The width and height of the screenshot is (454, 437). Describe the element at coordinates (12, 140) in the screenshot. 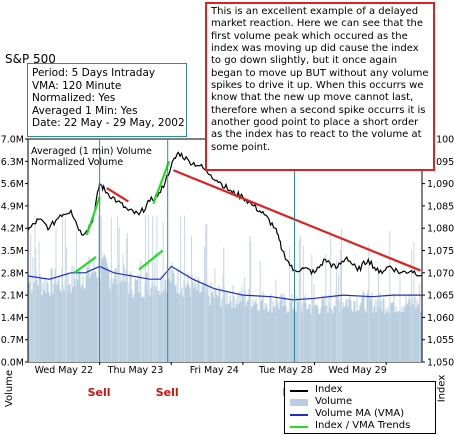

I see `left-tick-label-10: 7.0M` at that location.